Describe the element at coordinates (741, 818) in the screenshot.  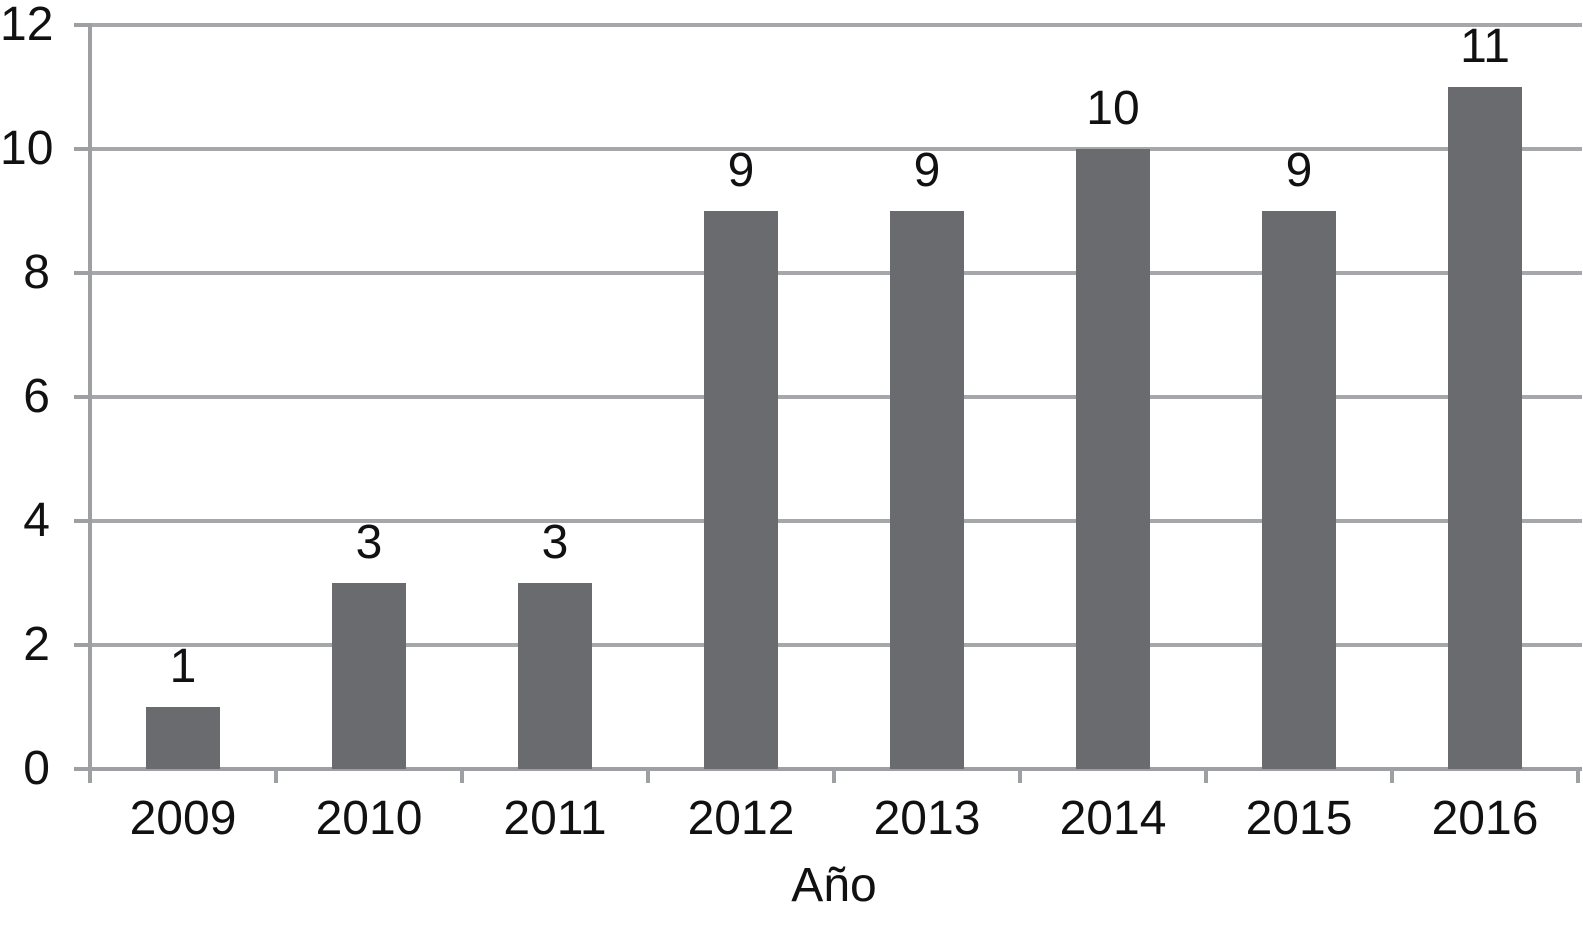
I see `x-axis-tick-label: 2012` at that location.